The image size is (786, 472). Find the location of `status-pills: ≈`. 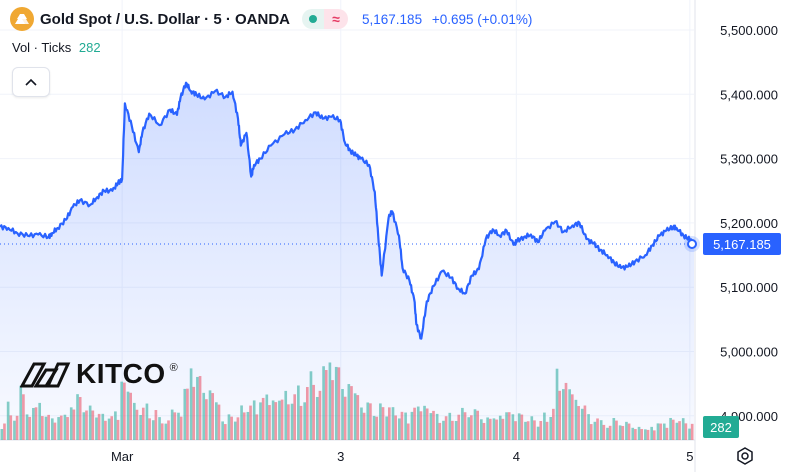

status-pills: ≈ is located at coordinates (325, 19).